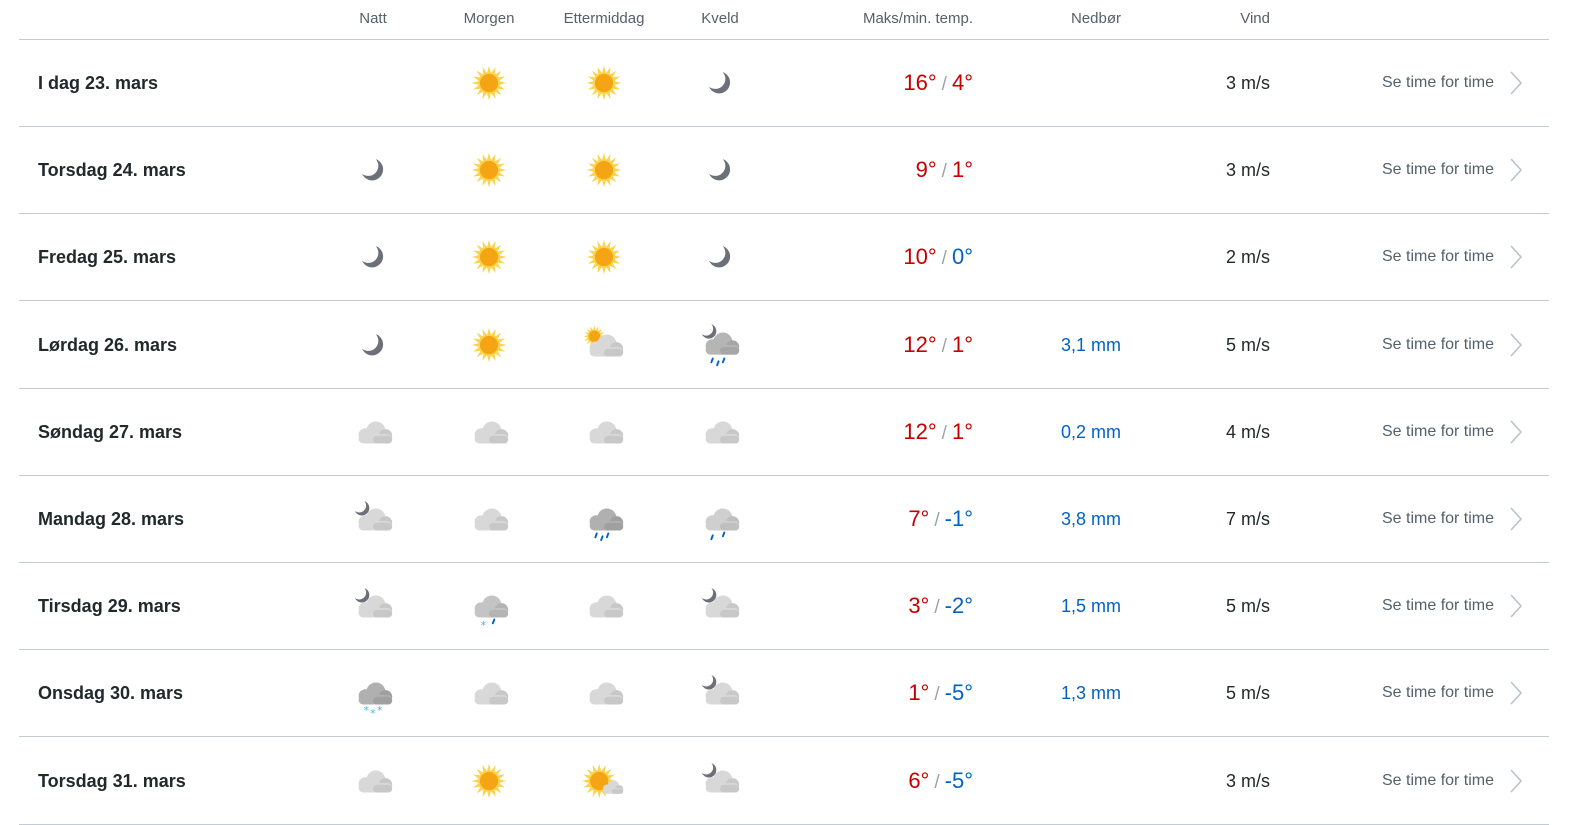 This screenshot has width=1574, height=825. Describe the element at coordinates (604, 170) in the screenshot. I see `sun-icon-ettermiddag` at that location.